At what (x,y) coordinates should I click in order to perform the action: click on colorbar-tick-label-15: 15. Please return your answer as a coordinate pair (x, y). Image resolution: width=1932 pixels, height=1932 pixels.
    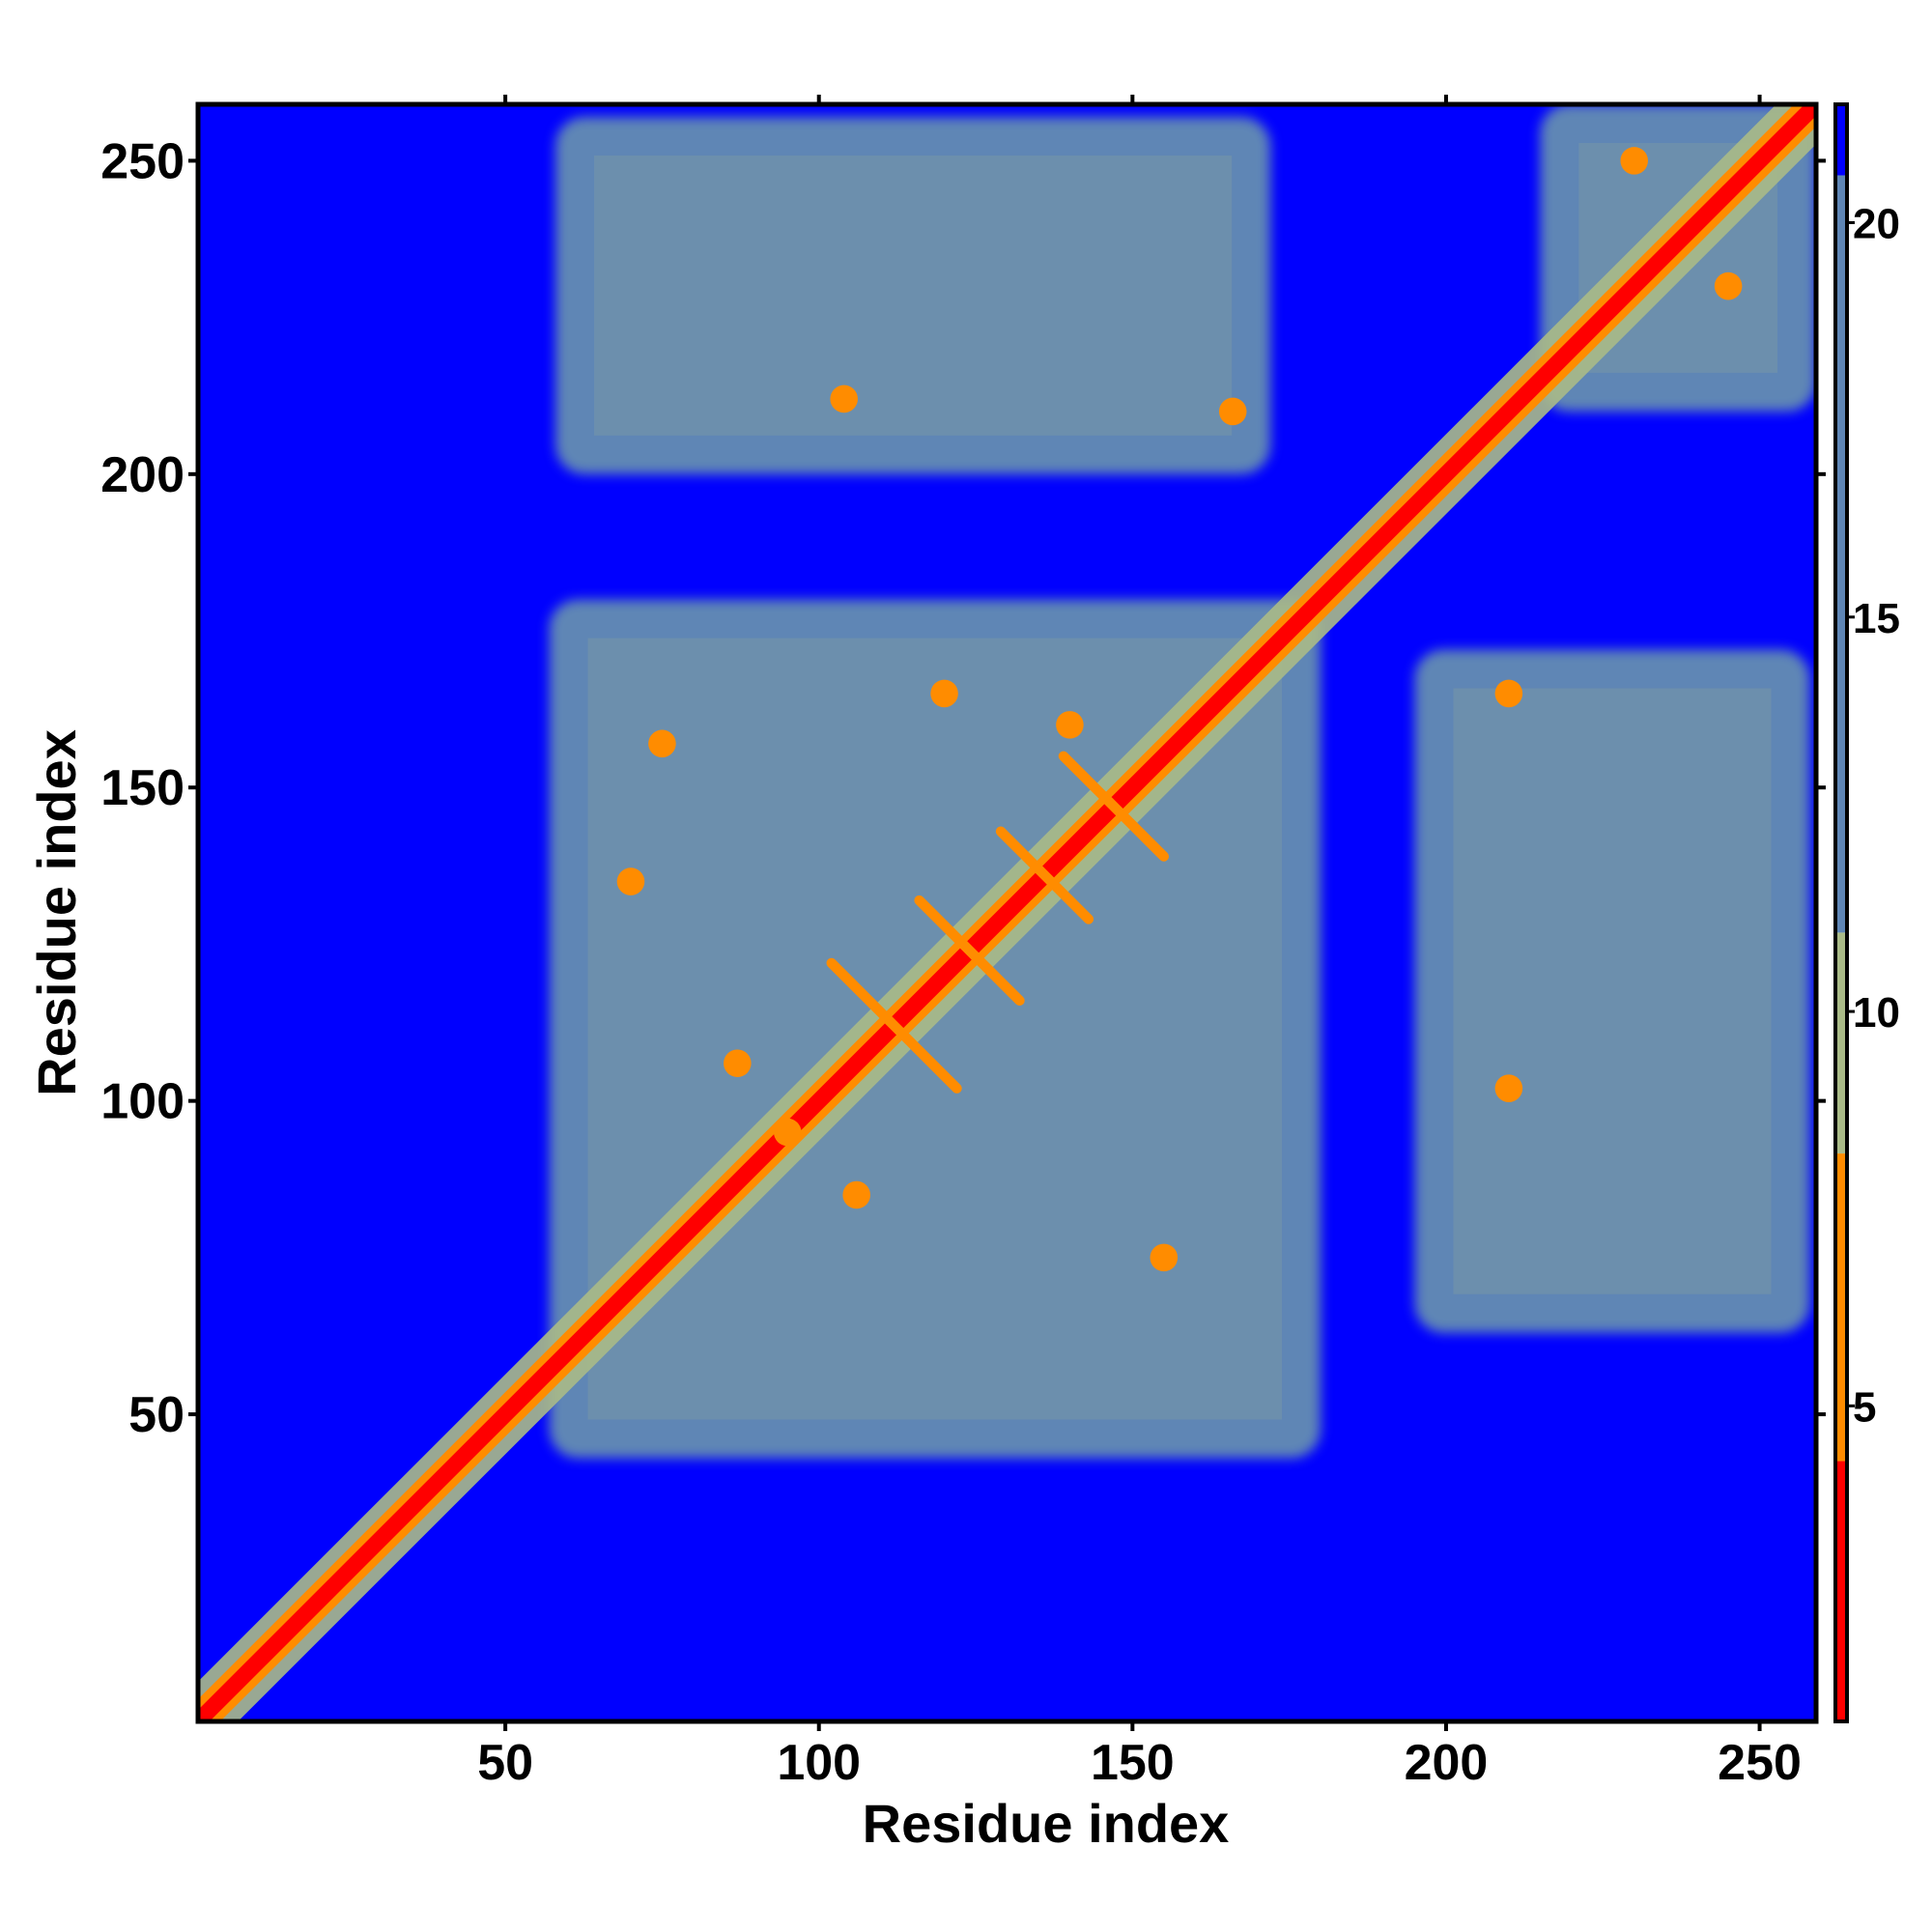
    Looking at the image, I should click on (1876, 618).